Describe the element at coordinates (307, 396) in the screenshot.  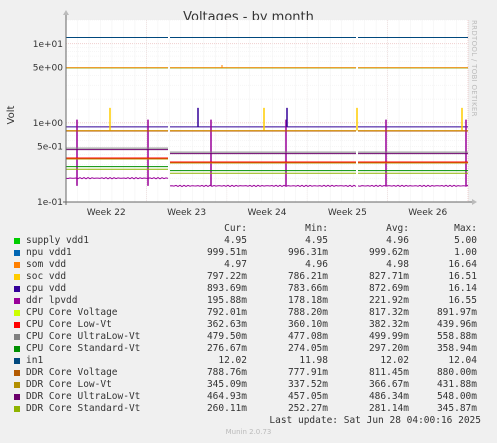
I see `legend-min: 457.05m` at that location.